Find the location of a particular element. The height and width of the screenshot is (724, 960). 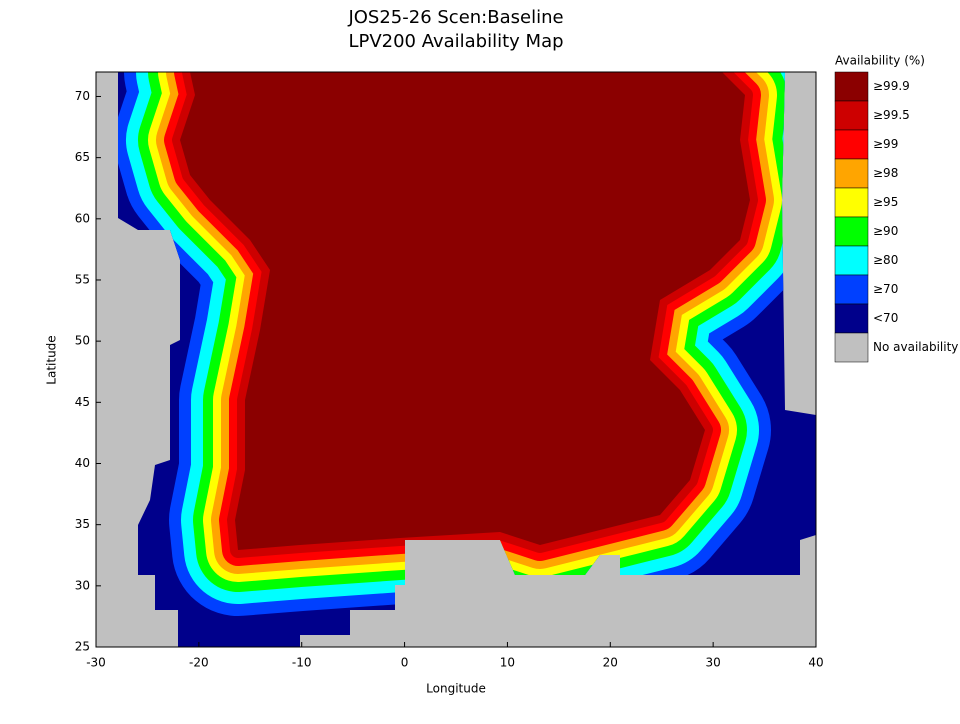

x-tick-label: 30 is located at coordinates (713, 663).